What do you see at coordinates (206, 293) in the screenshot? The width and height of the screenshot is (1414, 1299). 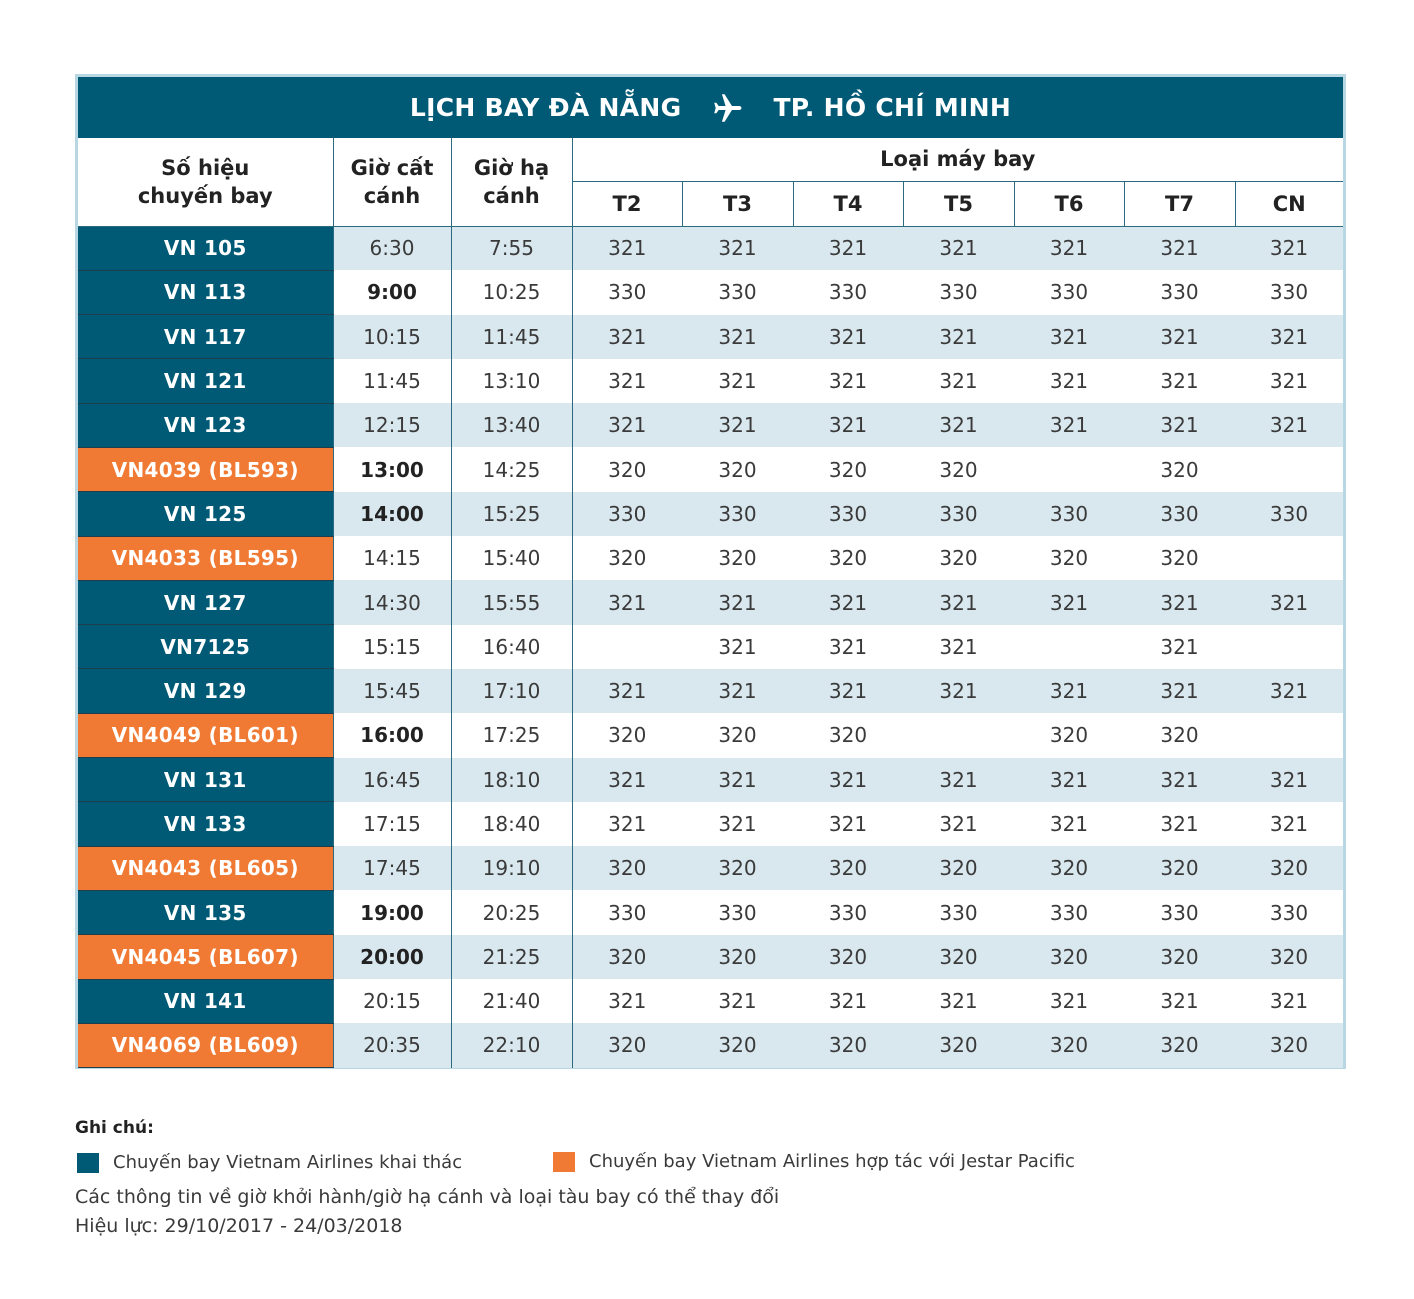 I see `flight-number-cell: VN 113` at bounding box center [206, 293].